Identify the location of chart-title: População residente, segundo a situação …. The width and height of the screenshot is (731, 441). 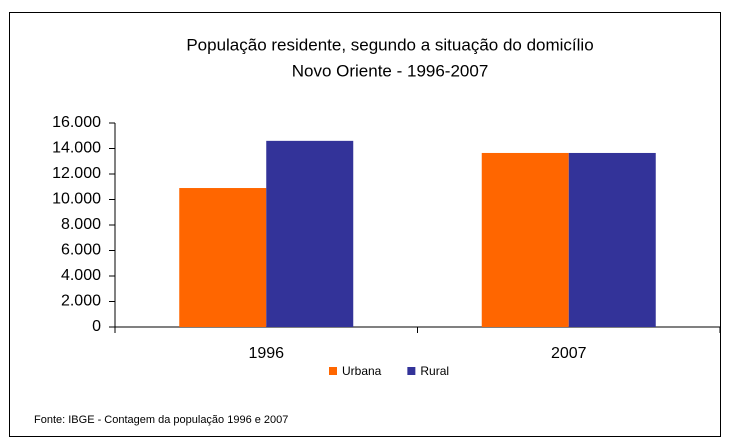
(389, 44).